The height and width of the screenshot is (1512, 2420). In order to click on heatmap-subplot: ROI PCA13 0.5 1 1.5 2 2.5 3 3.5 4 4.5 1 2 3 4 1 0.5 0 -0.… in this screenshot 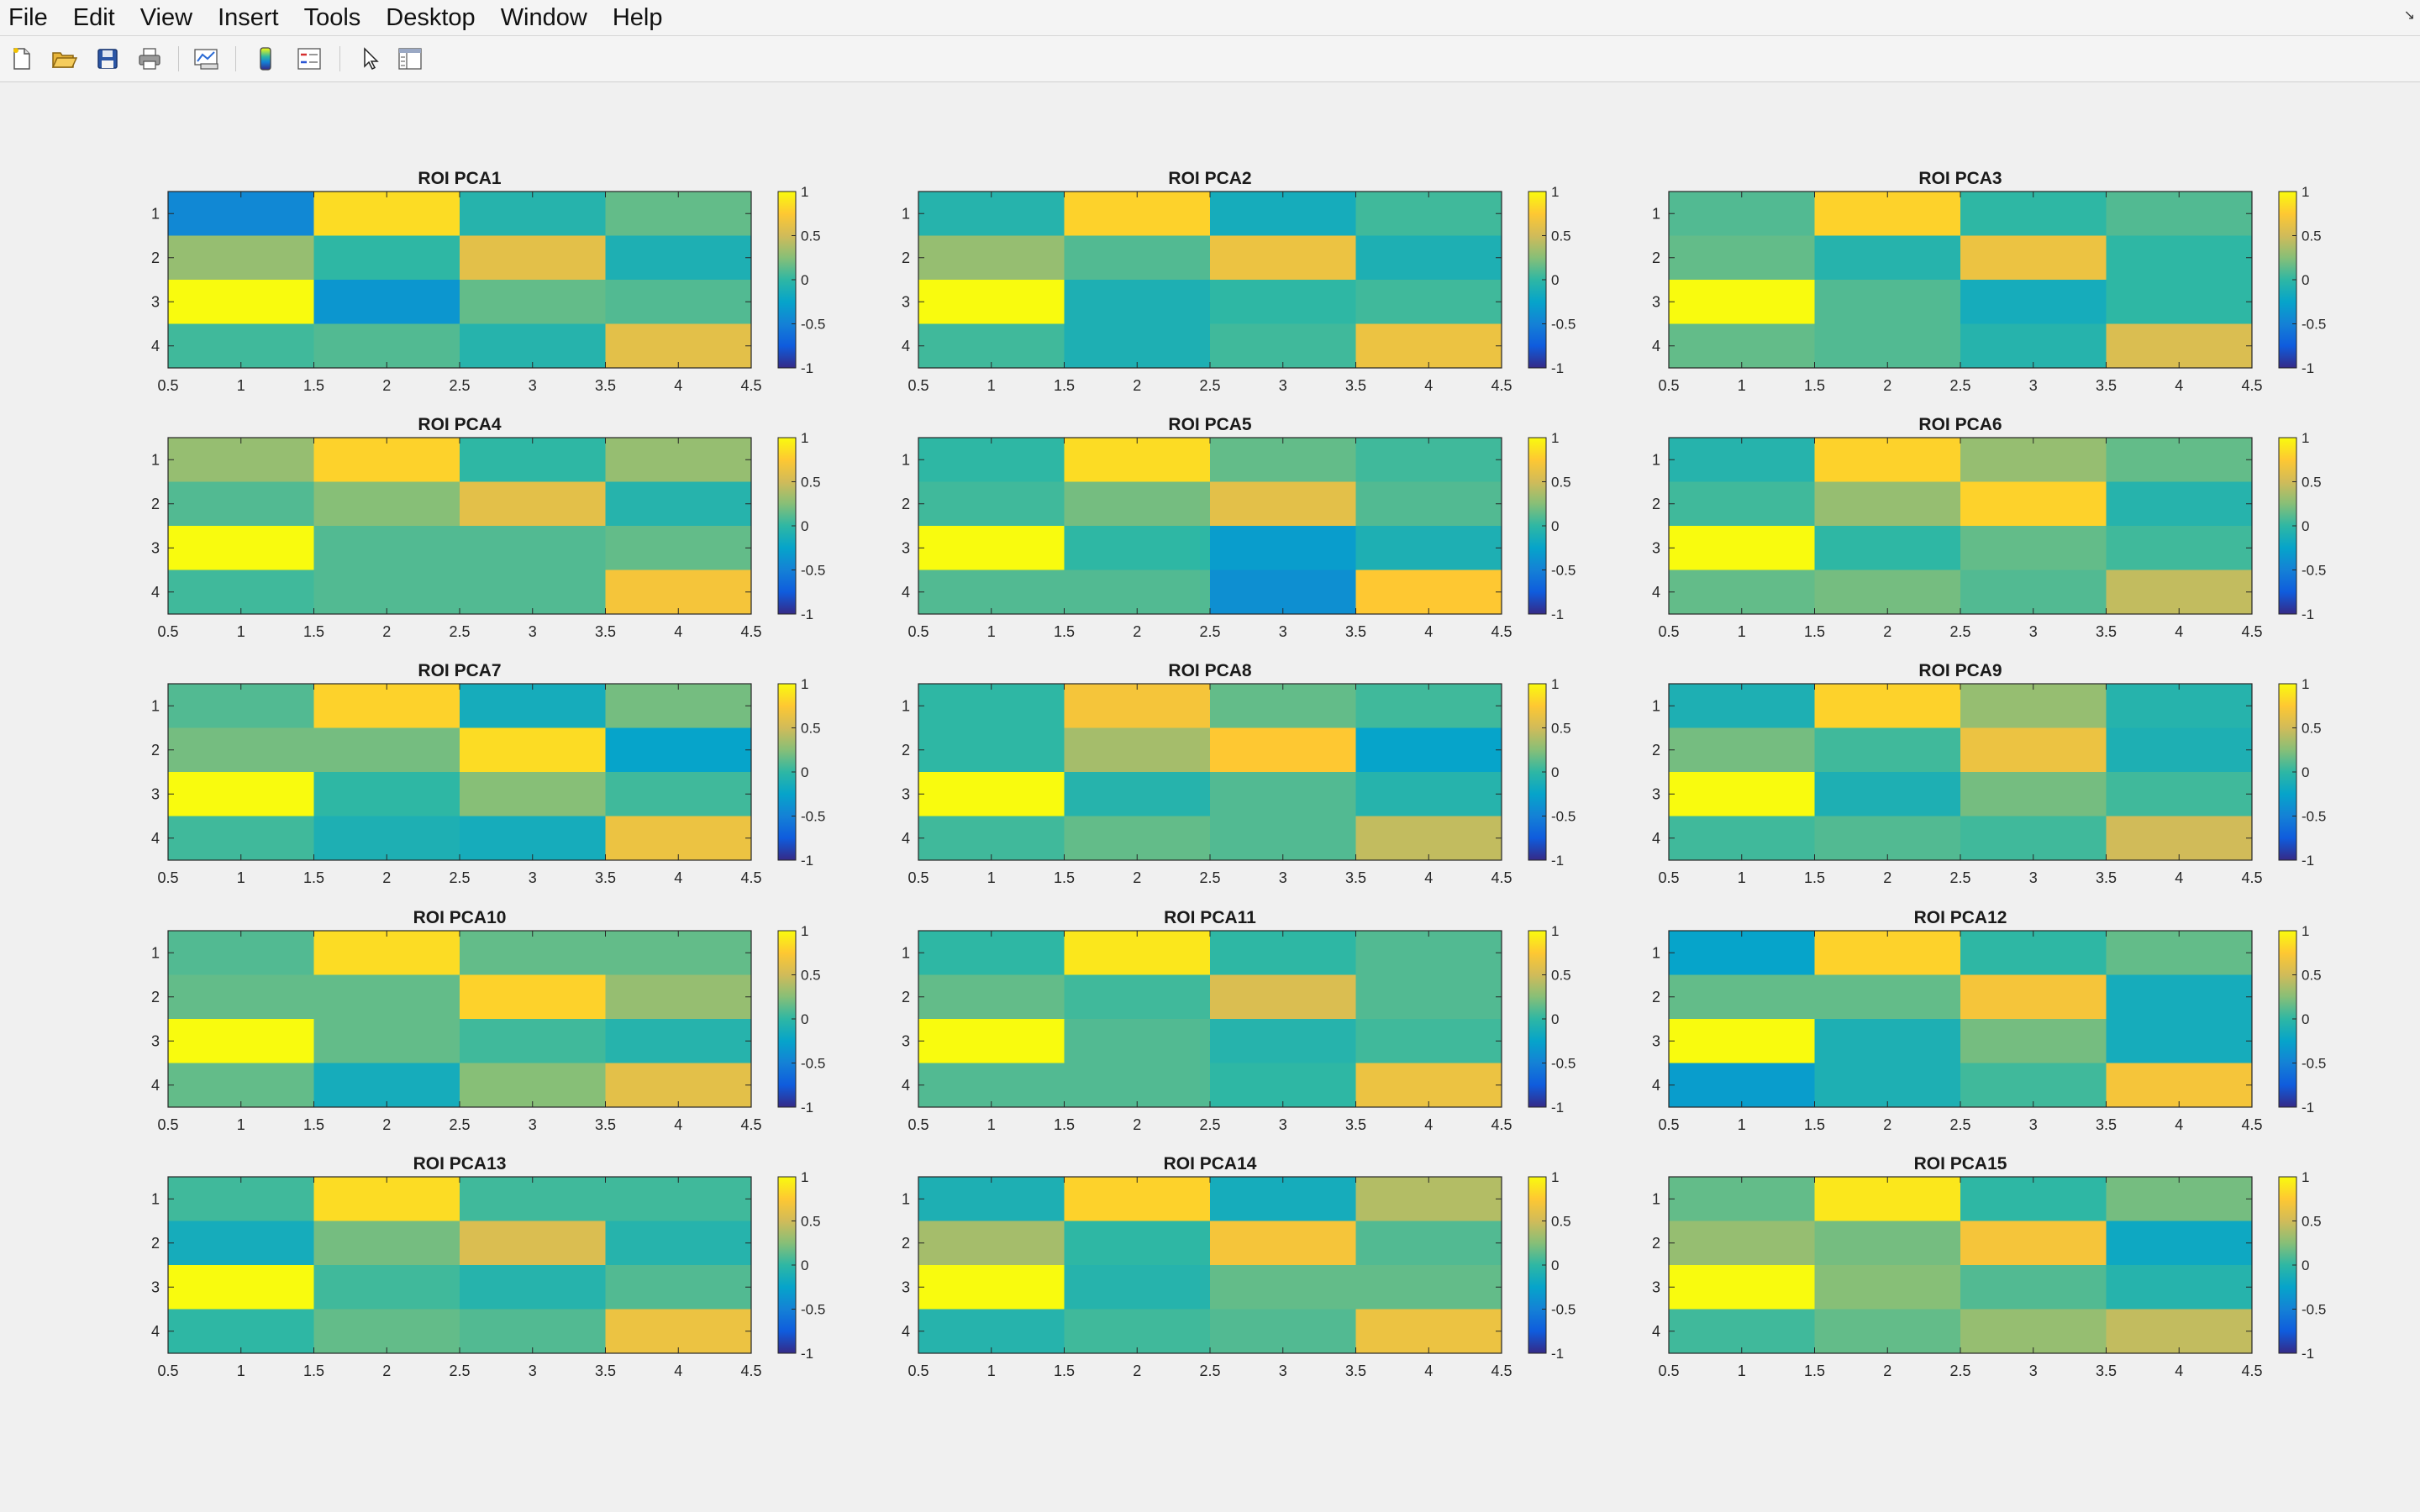, I will do `click(488, 1266)`.